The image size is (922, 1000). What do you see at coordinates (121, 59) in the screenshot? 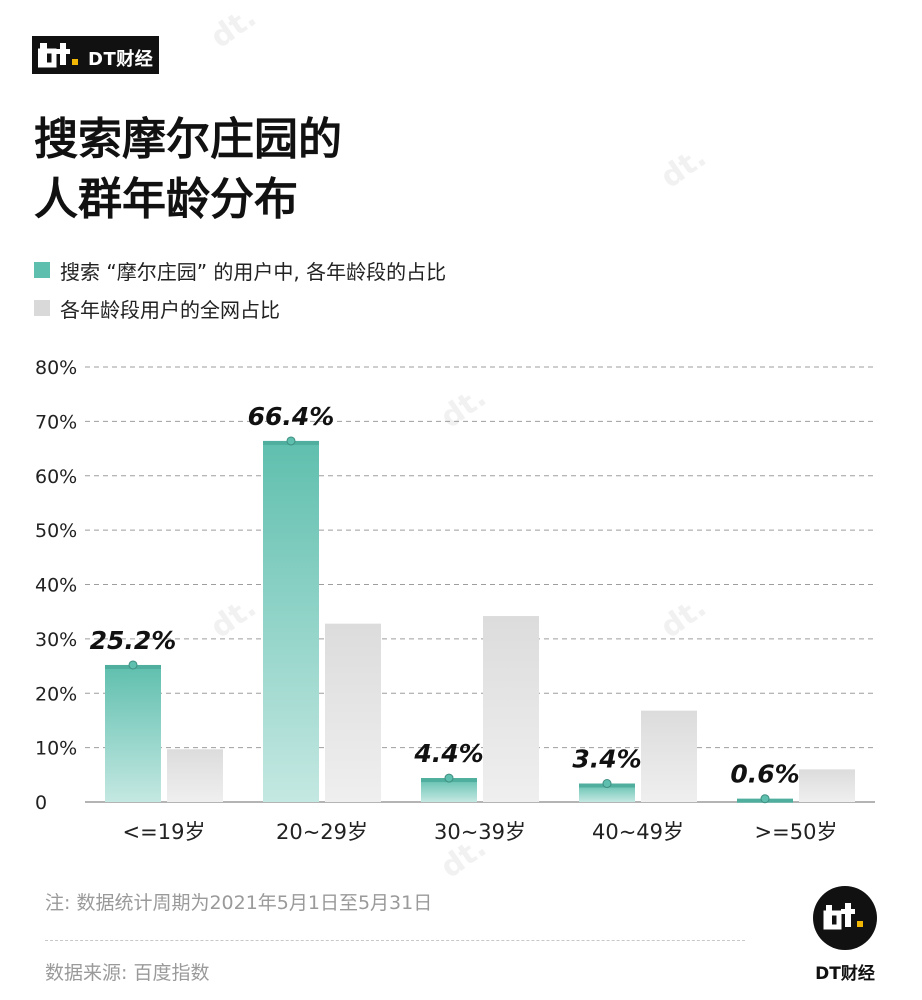
I see `brand-name: DT财经` at bounding box center [121, 59].